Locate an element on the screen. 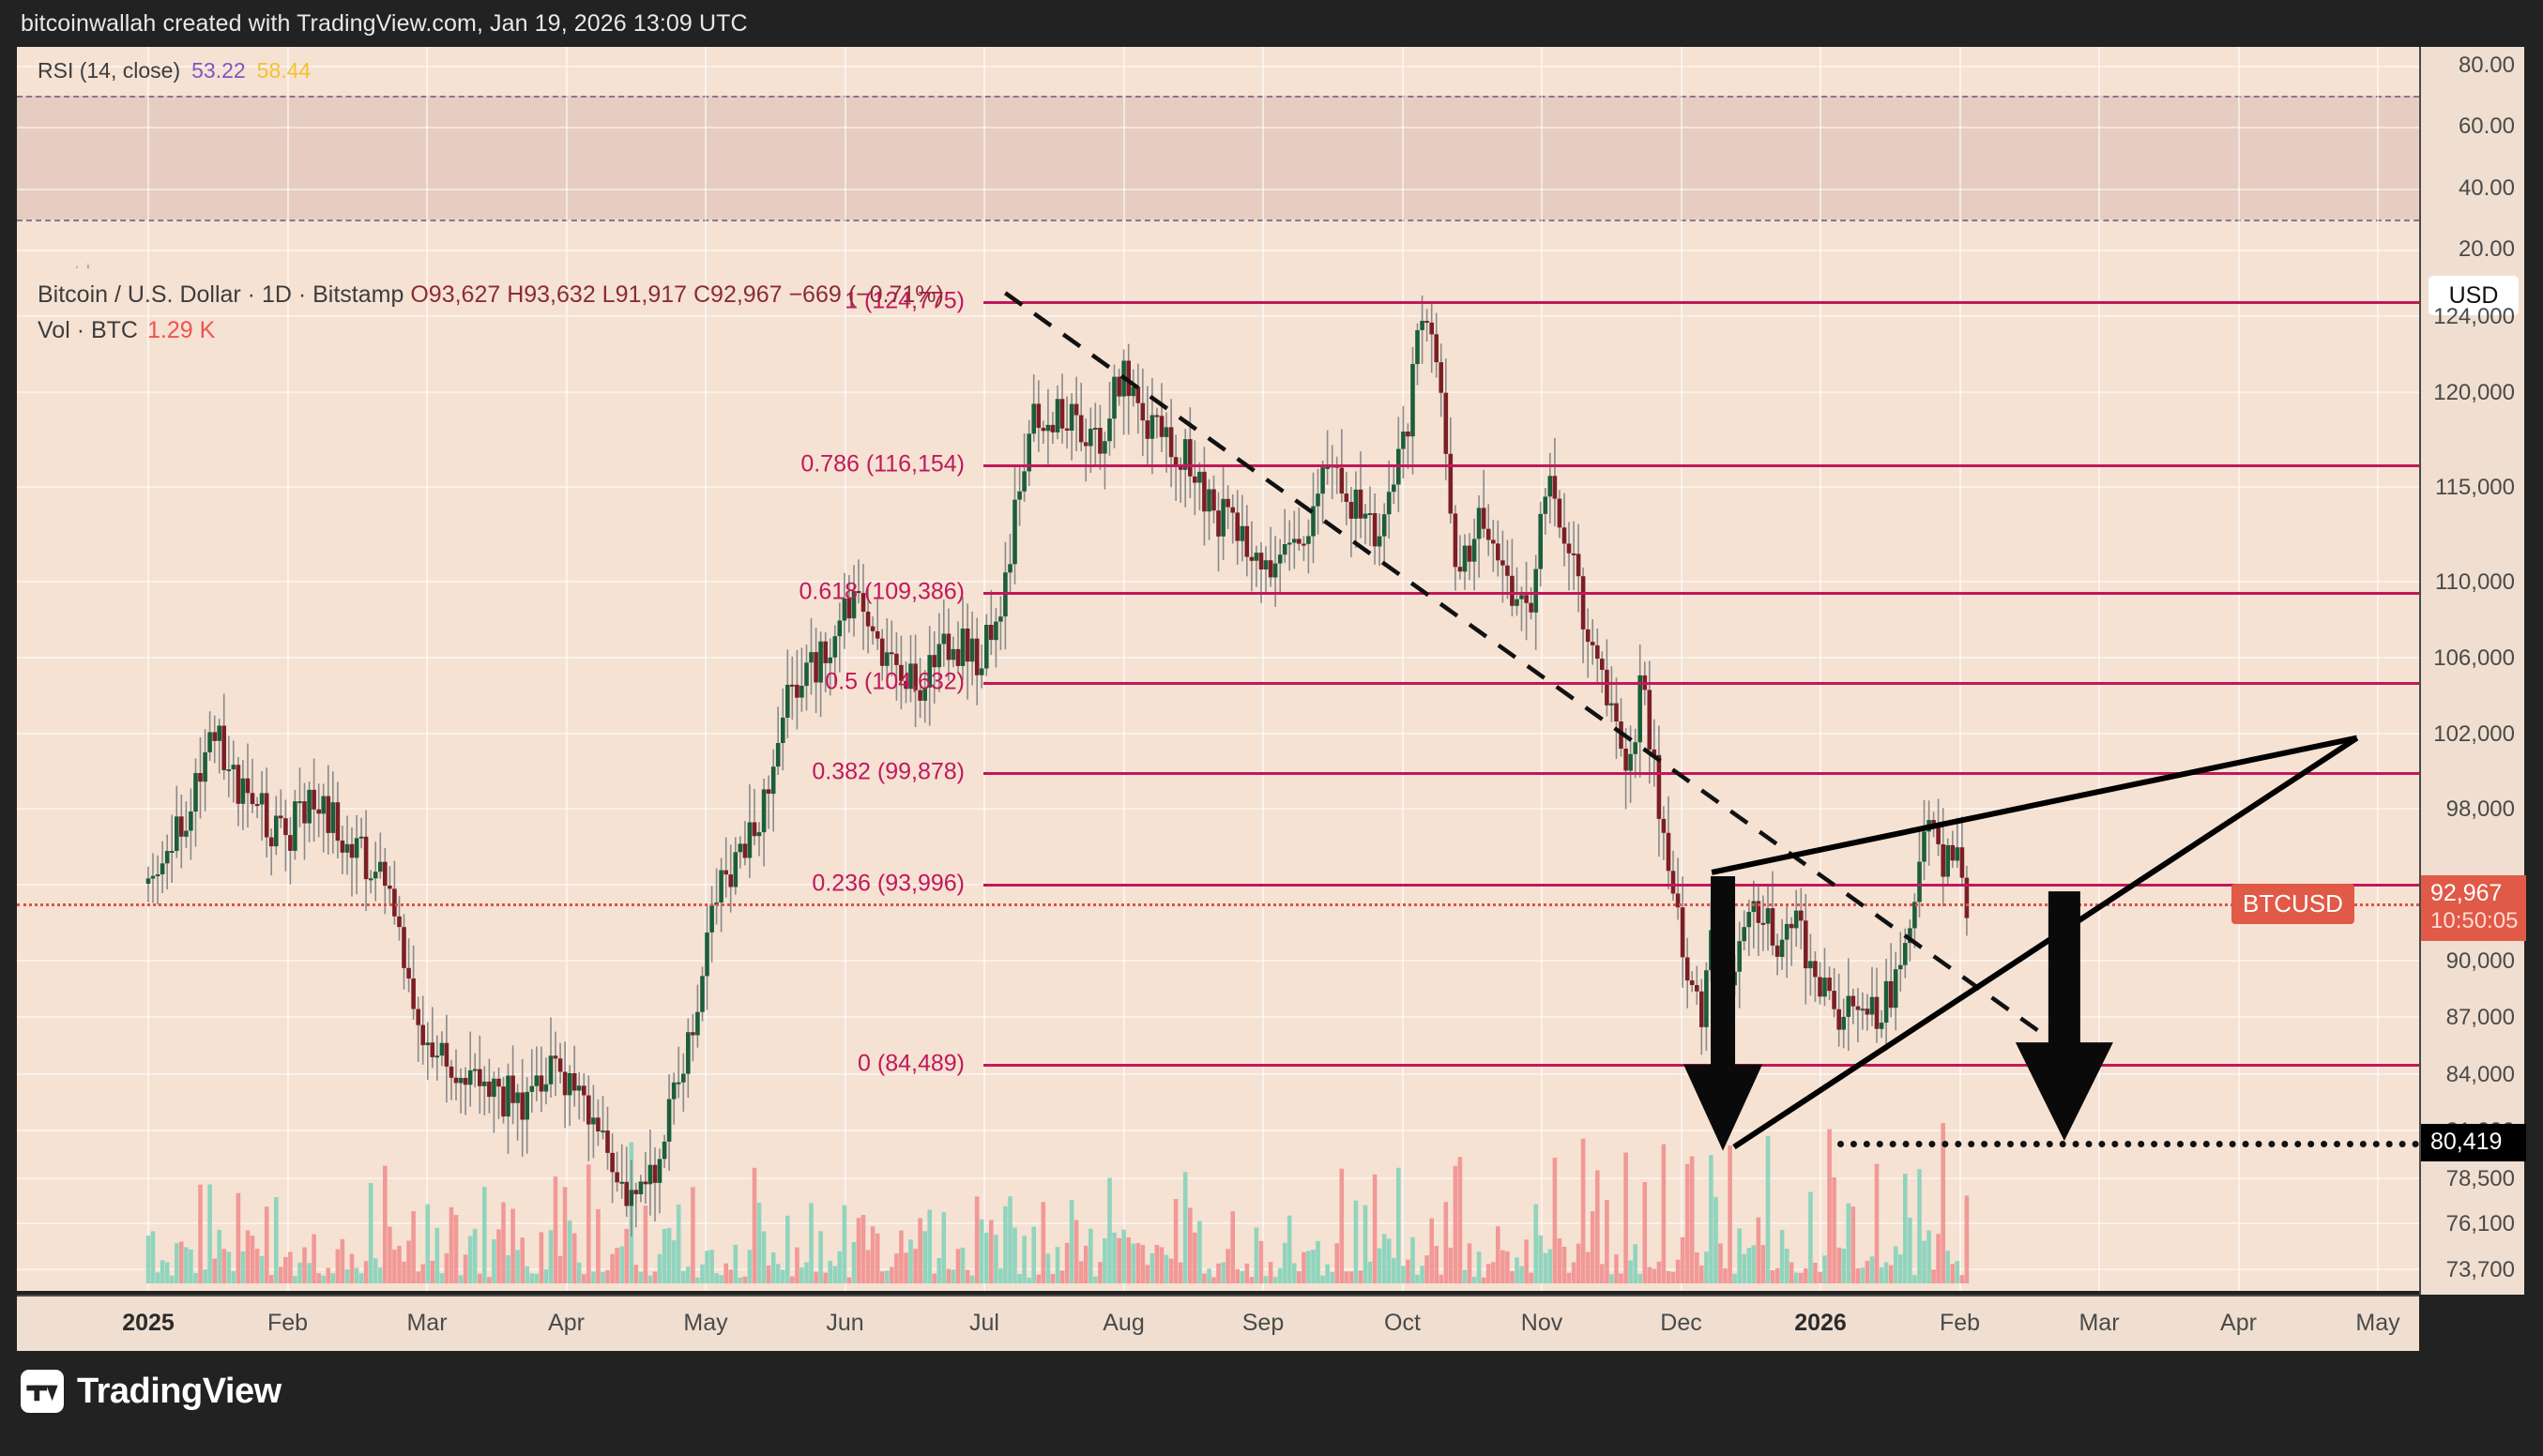  time-axis-tick: Dec is located at coordinates (1681, 1323).